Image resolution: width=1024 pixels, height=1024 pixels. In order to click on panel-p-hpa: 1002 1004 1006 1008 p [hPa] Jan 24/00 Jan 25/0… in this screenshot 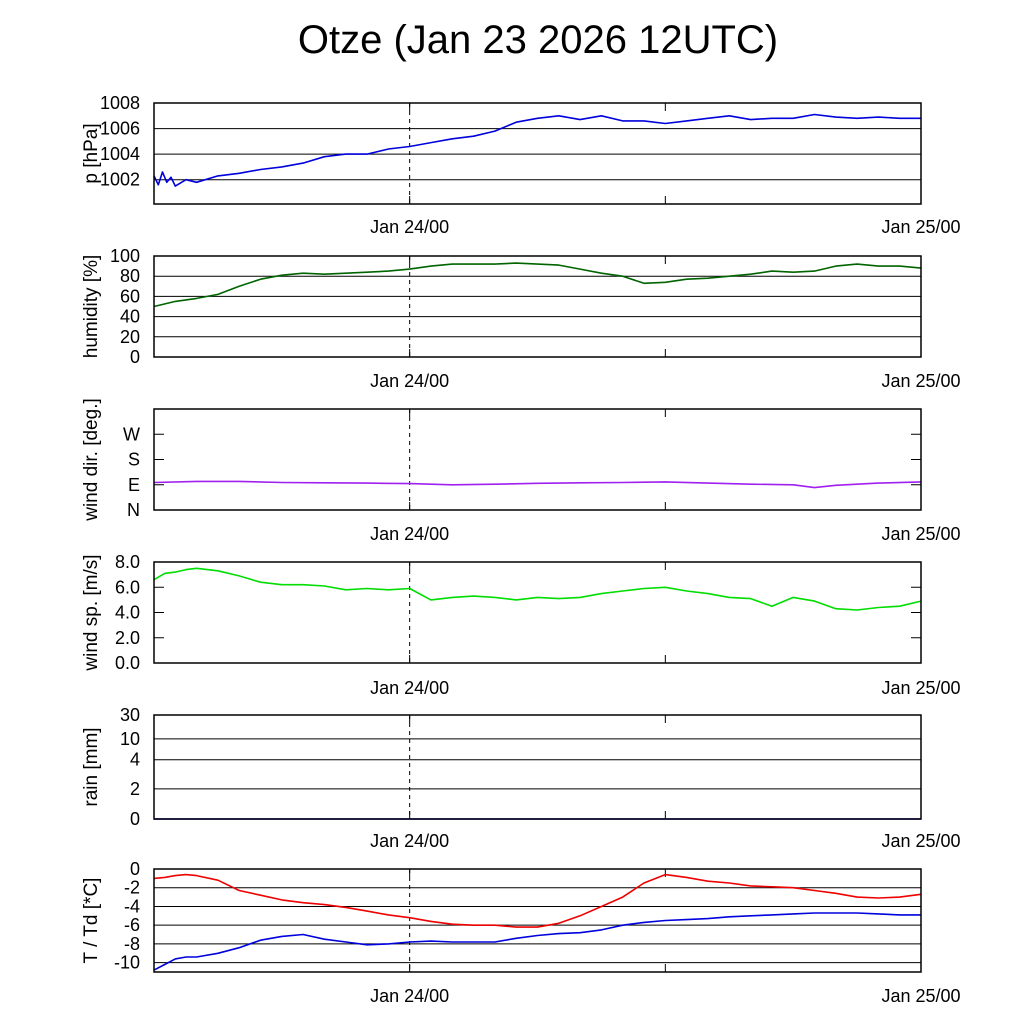, I will do `click(521, 165)`.